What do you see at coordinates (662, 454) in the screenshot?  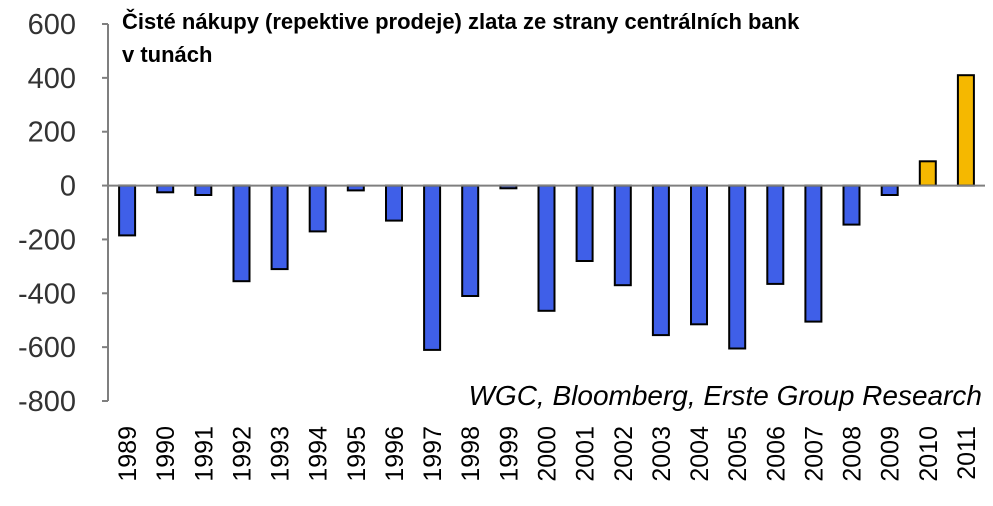 I see `x-tick-label: 2003` at bounding box center [662, 454].